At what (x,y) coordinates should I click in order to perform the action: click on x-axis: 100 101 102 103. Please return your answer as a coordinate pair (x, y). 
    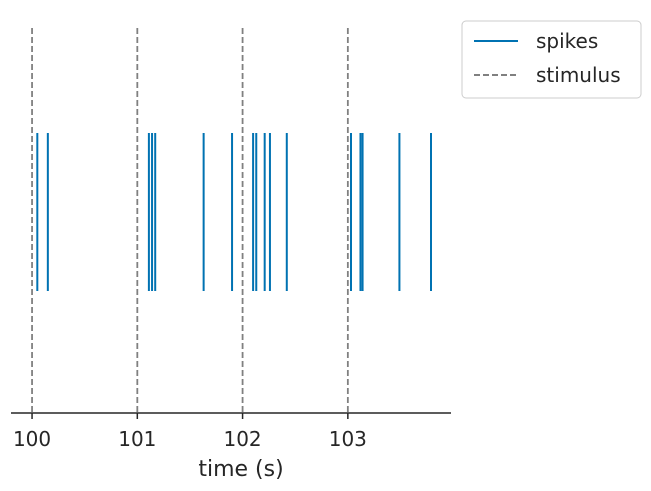
    Looking at the image, I should click on (231, 431).